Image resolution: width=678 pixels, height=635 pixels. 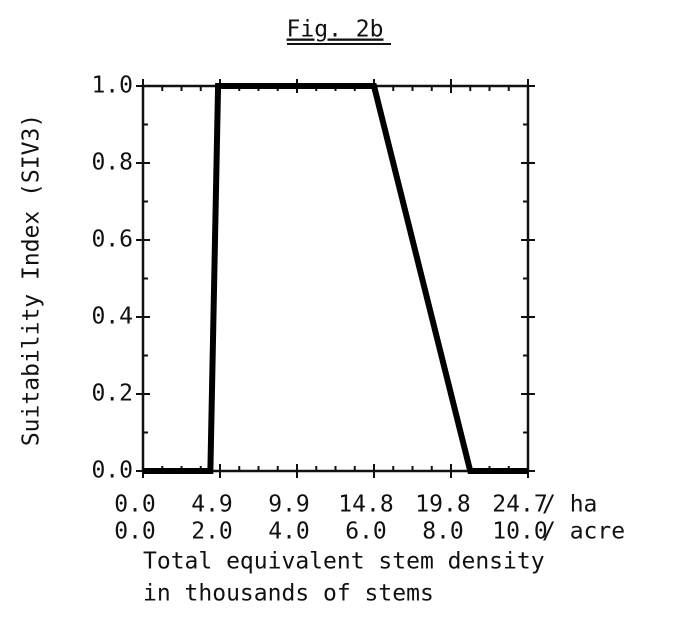 I want to click on y-tick-label: 1.0, so click(x=112, y=86).